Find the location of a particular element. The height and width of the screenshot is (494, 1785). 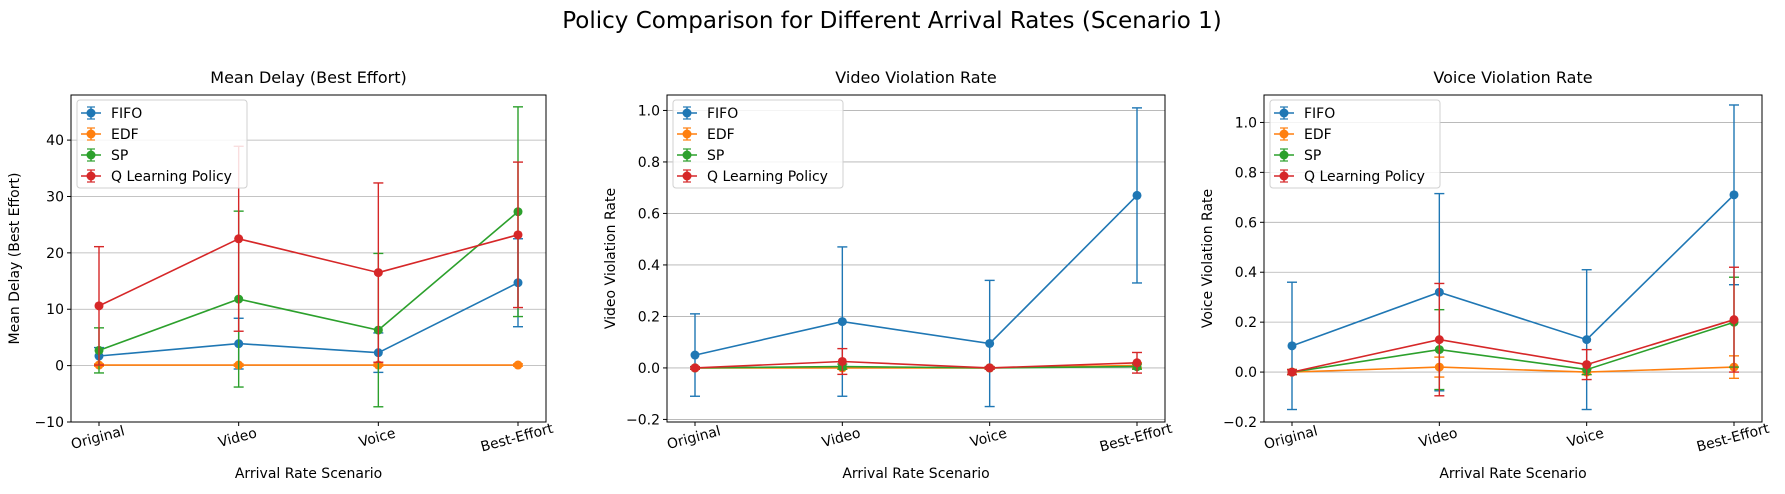

y-tick-label: −10 is located at coordinates (49, 423).